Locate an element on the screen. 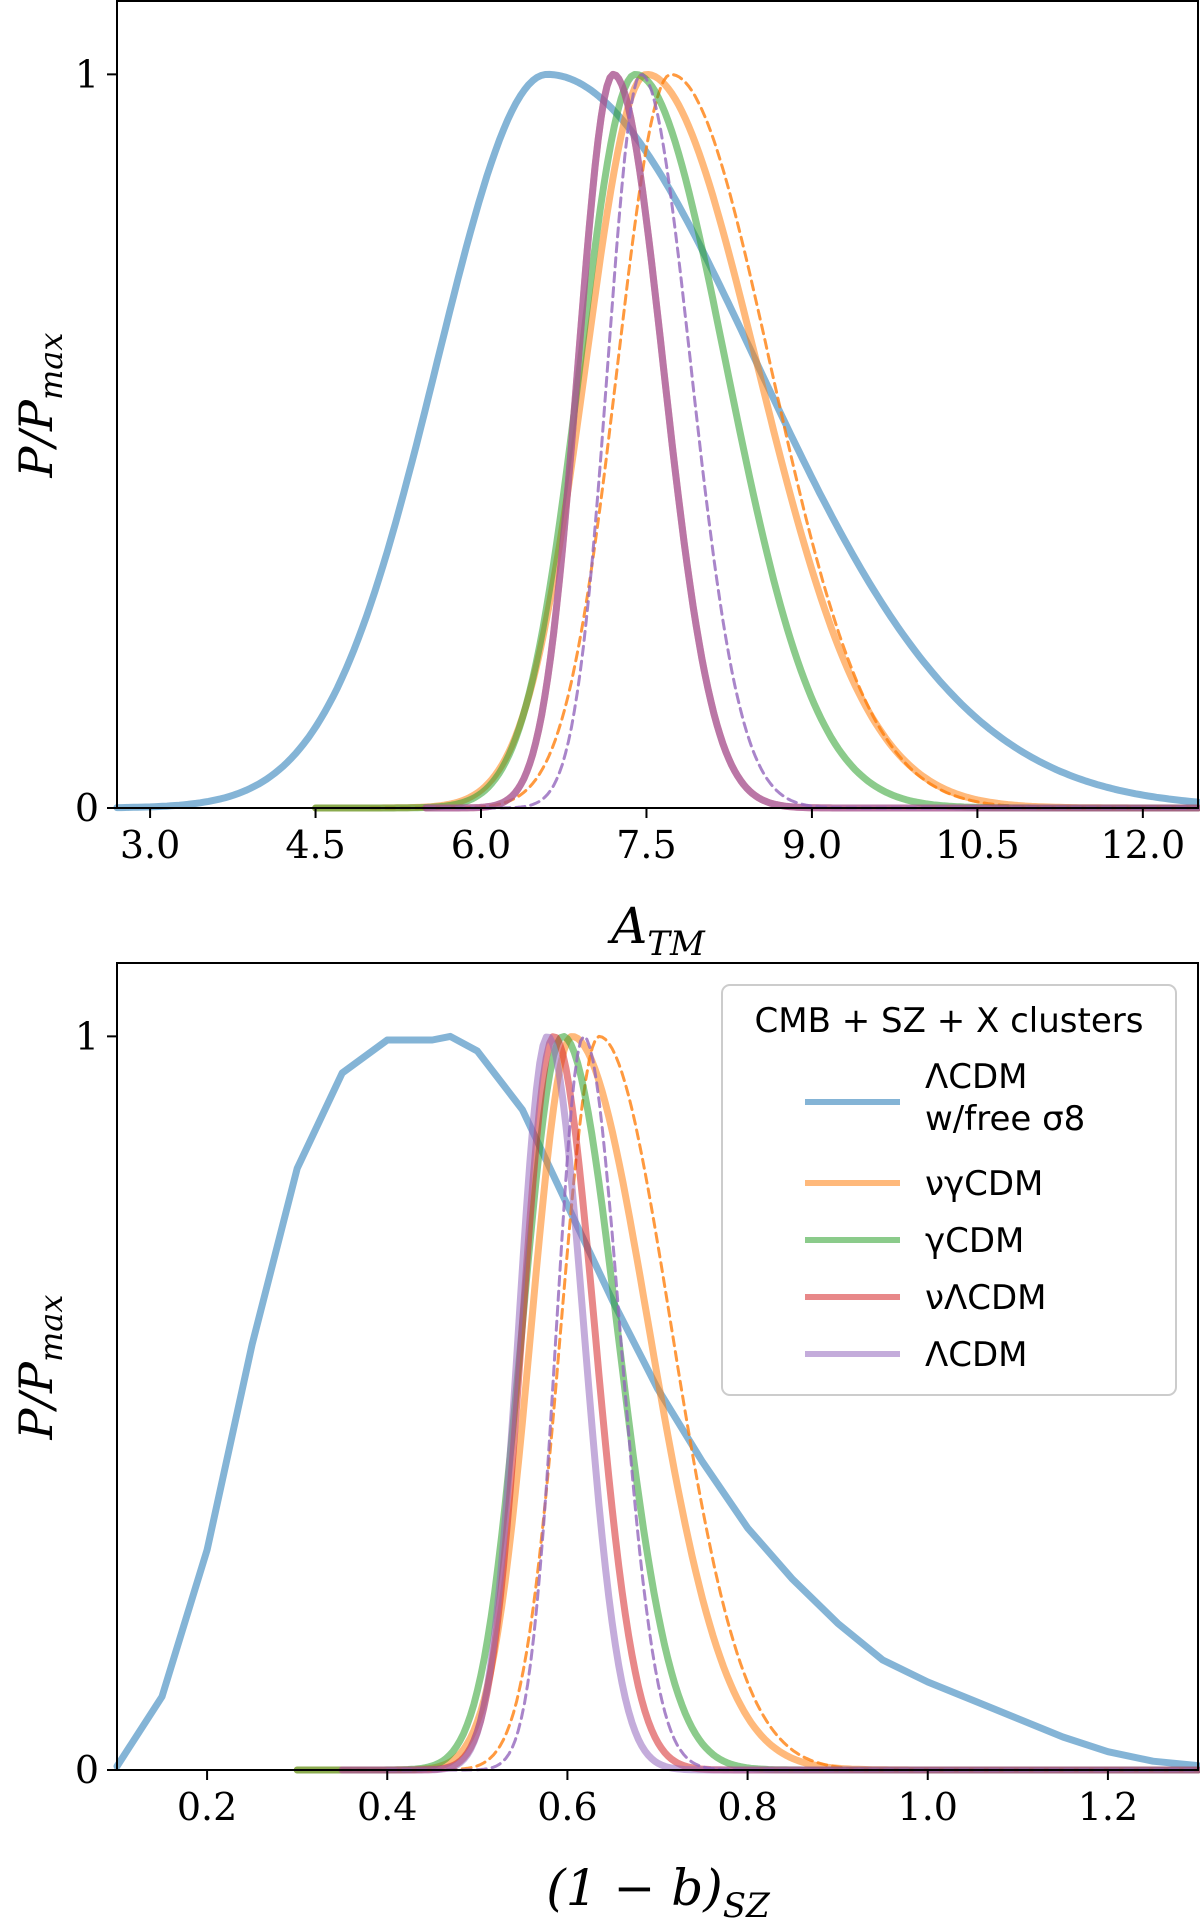  top-x-tick-label: 9.0 is located at coordinates (812, 845).